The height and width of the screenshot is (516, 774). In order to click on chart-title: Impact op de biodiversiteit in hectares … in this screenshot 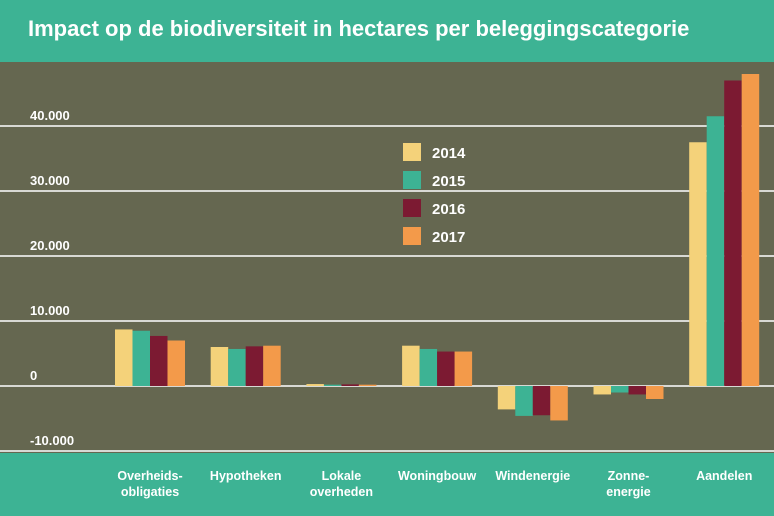, I will do `click(359, 28)`.